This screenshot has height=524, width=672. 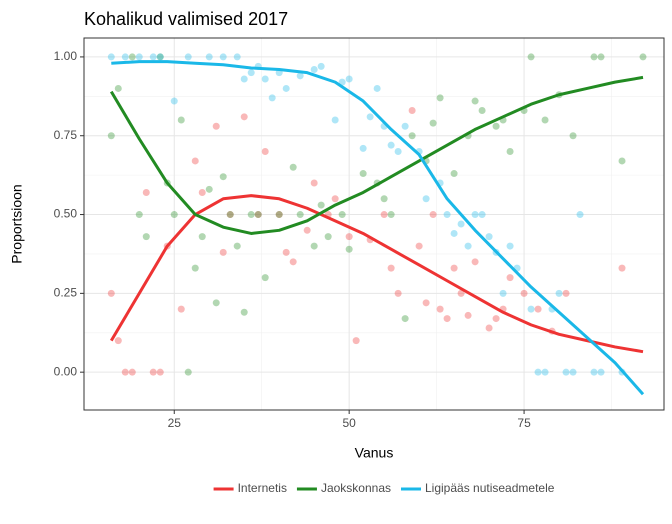 I want to click on legend-label: Jaokskonnas, so click(x=356, y=488).